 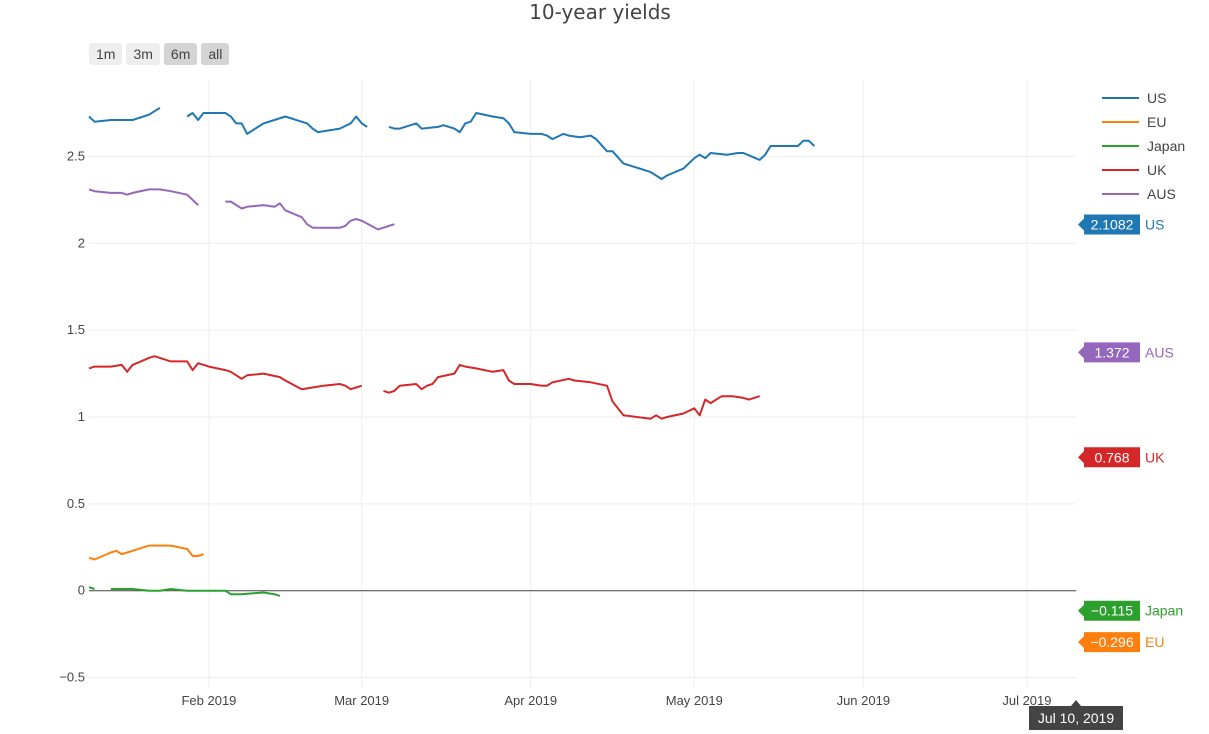 I want to click on range-button-3m: 3m, so click(x=143, y=54).